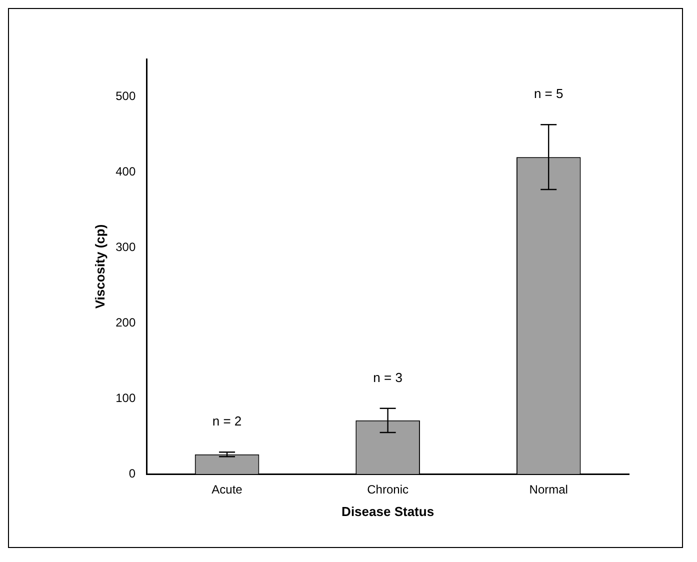 The height and width of the screenshot is (562, 697). I want to click on y-axis-title: Viscosity (cp), so click(100, 266).